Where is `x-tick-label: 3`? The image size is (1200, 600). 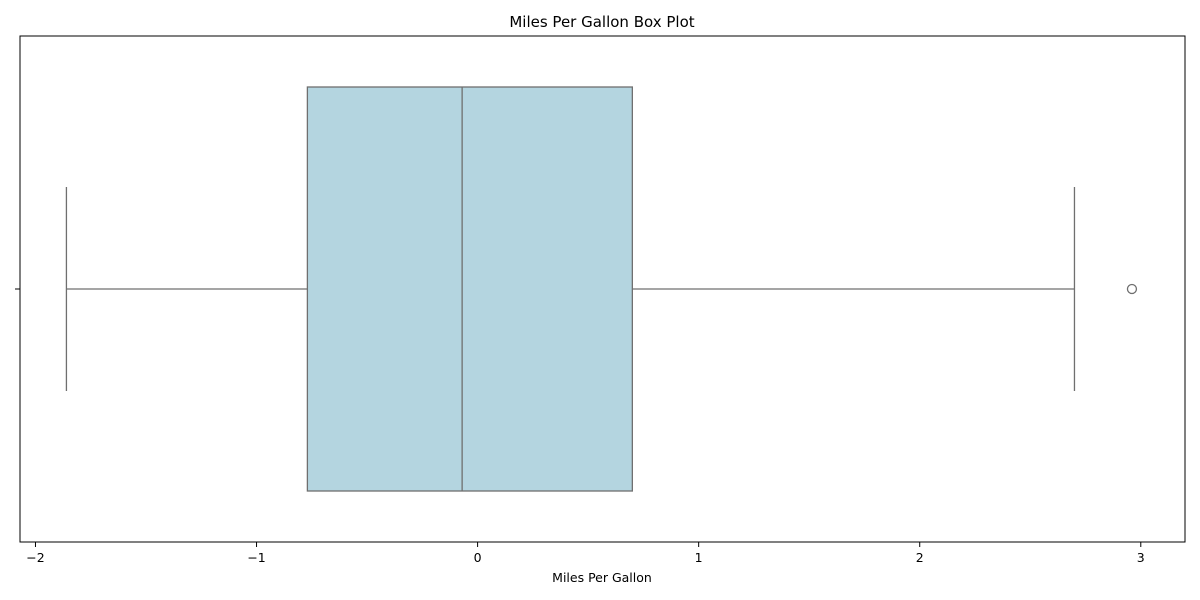 x-tick-label: 3 is located at coordinates (1141, 557).